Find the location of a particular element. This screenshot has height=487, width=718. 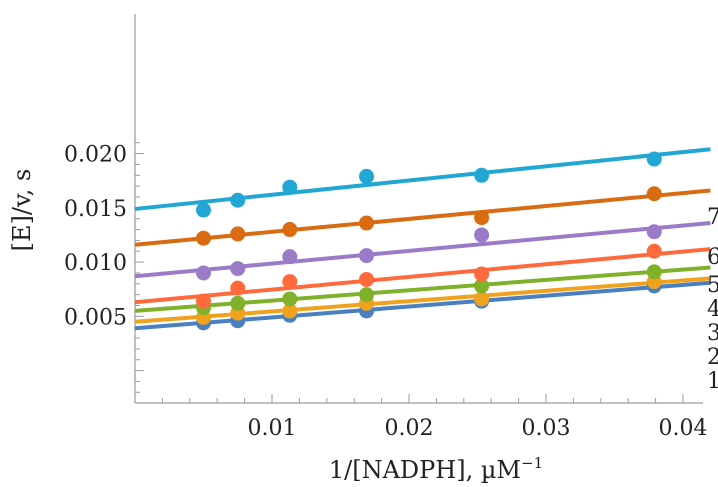

series-label-7: 7 is located at coordinates (712, 217).